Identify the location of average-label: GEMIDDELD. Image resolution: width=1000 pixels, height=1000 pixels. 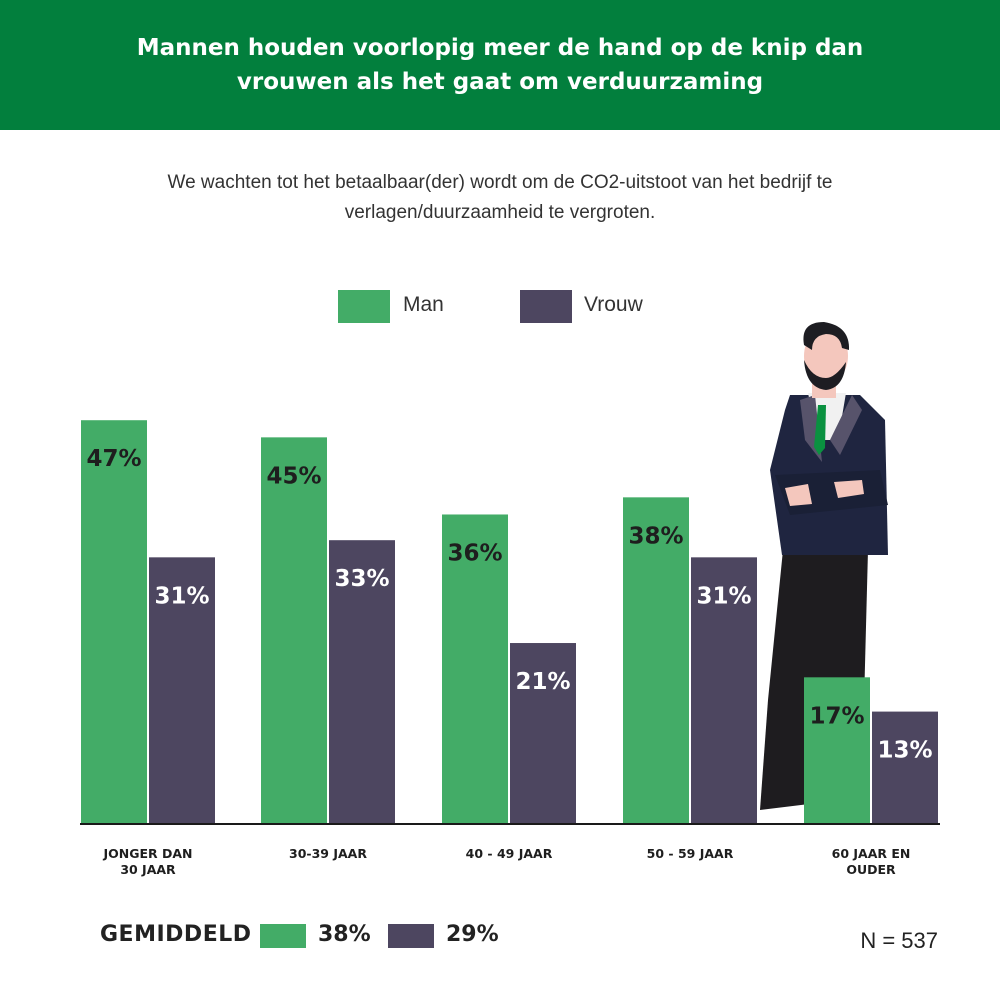
(176, 934).